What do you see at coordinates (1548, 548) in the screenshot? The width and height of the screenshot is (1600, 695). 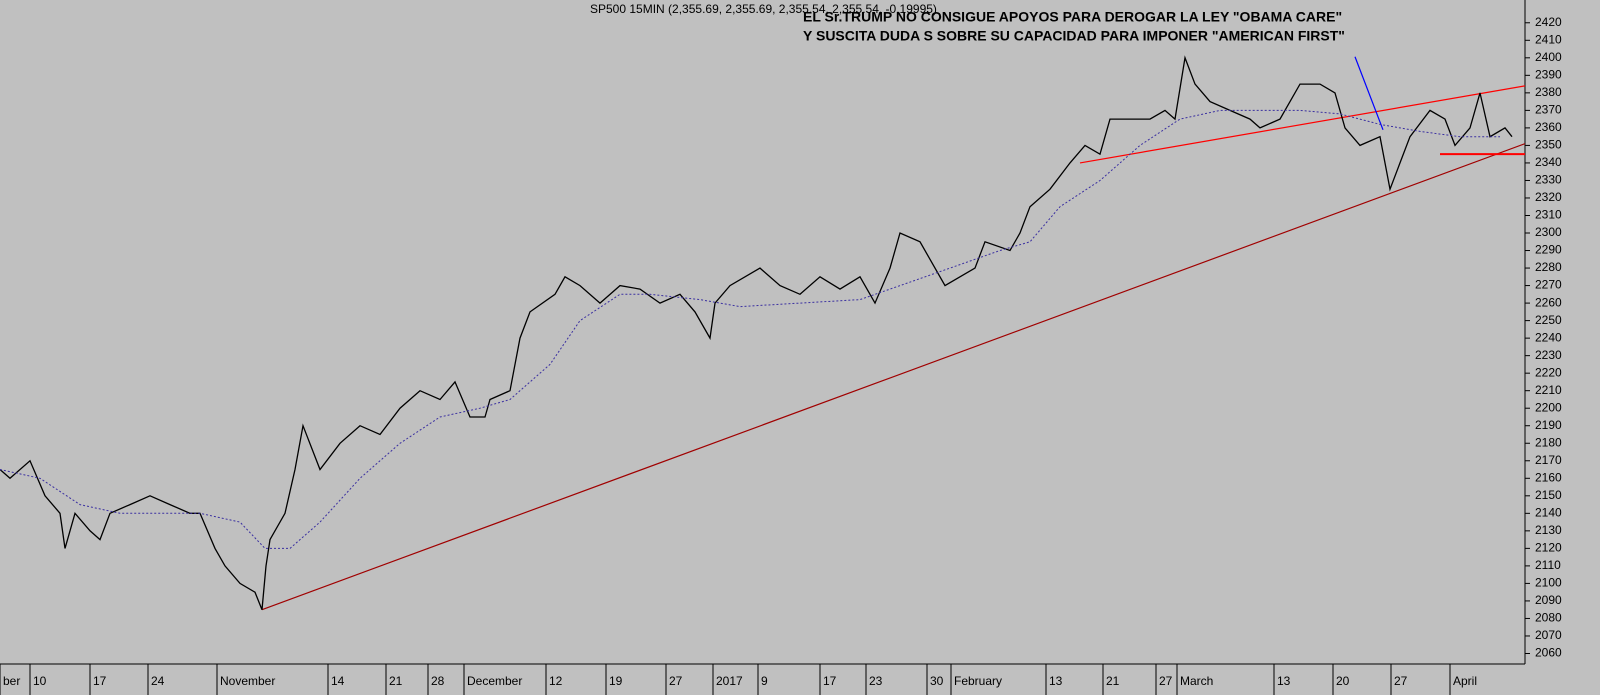 I see `y-tick-label: 2120` at bounding box center [1548, 548].